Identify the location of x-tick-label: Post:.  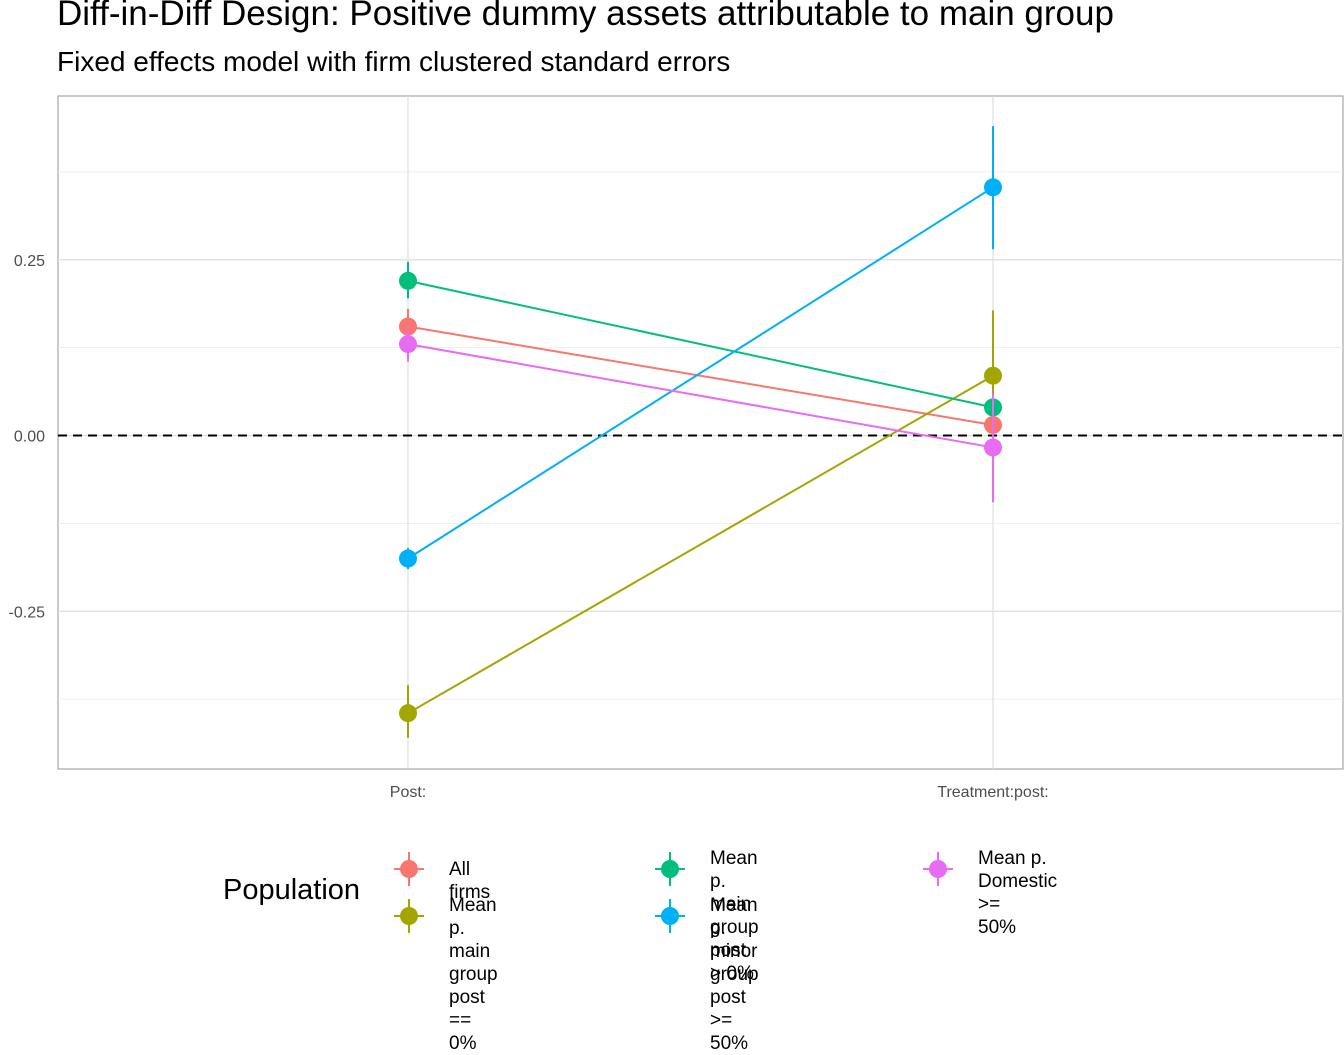
(408, 792).